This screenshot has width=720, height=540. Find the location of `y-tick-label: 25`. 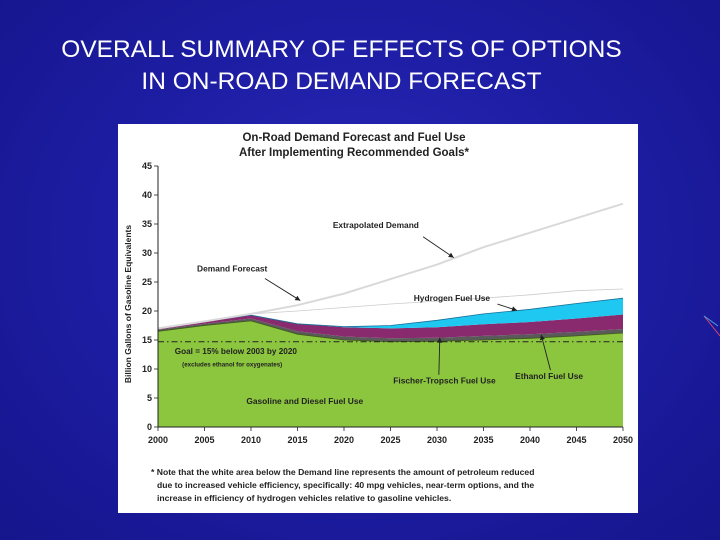

y-tick-label: 25 is located at coordinates (147, 282).